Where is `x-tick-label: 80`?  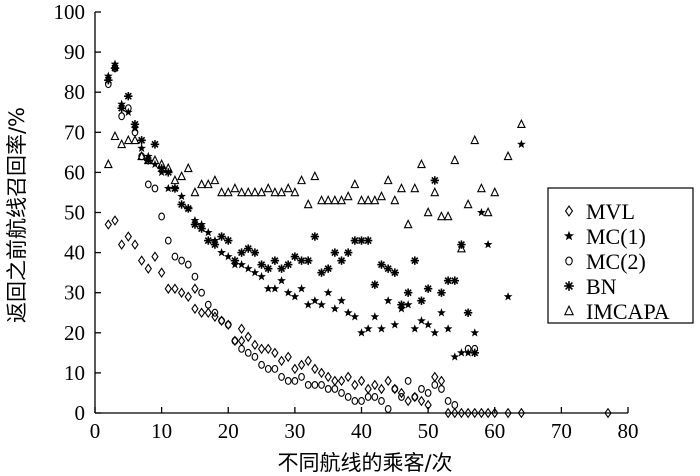 x-tick-label: 80 is located at coordinates (628, 431).